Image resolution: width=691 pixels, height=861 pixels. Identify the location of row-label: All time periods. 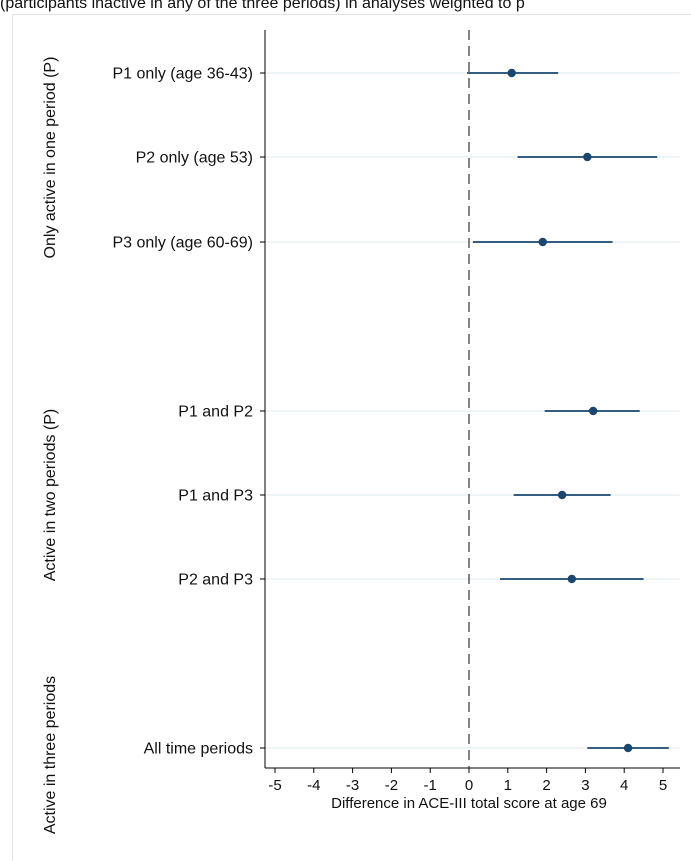
(198, 749).